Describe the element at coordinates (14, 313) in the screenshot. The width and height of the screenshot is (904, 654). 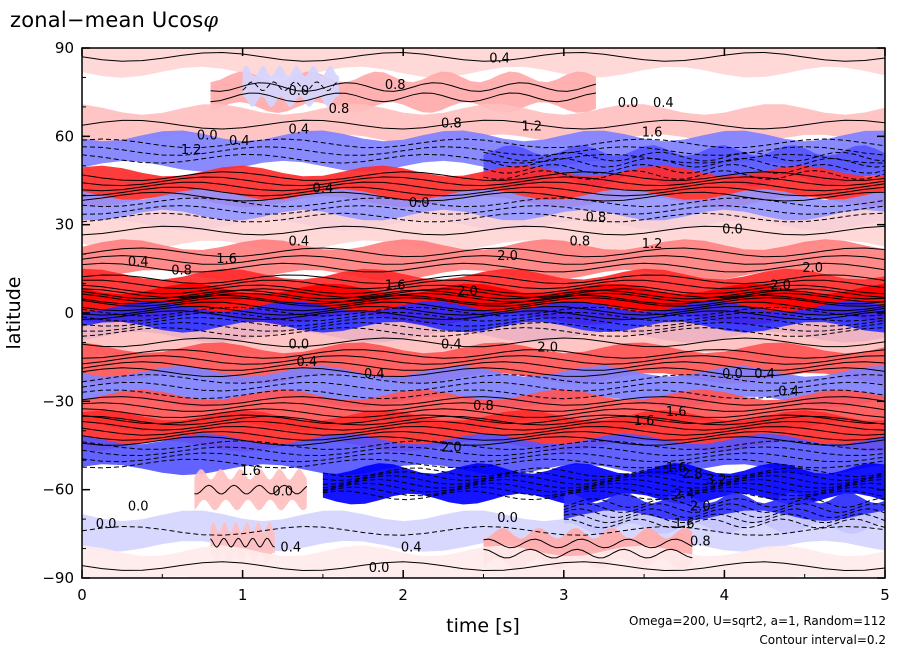
I see `y-axis-label: latitude` at that location.